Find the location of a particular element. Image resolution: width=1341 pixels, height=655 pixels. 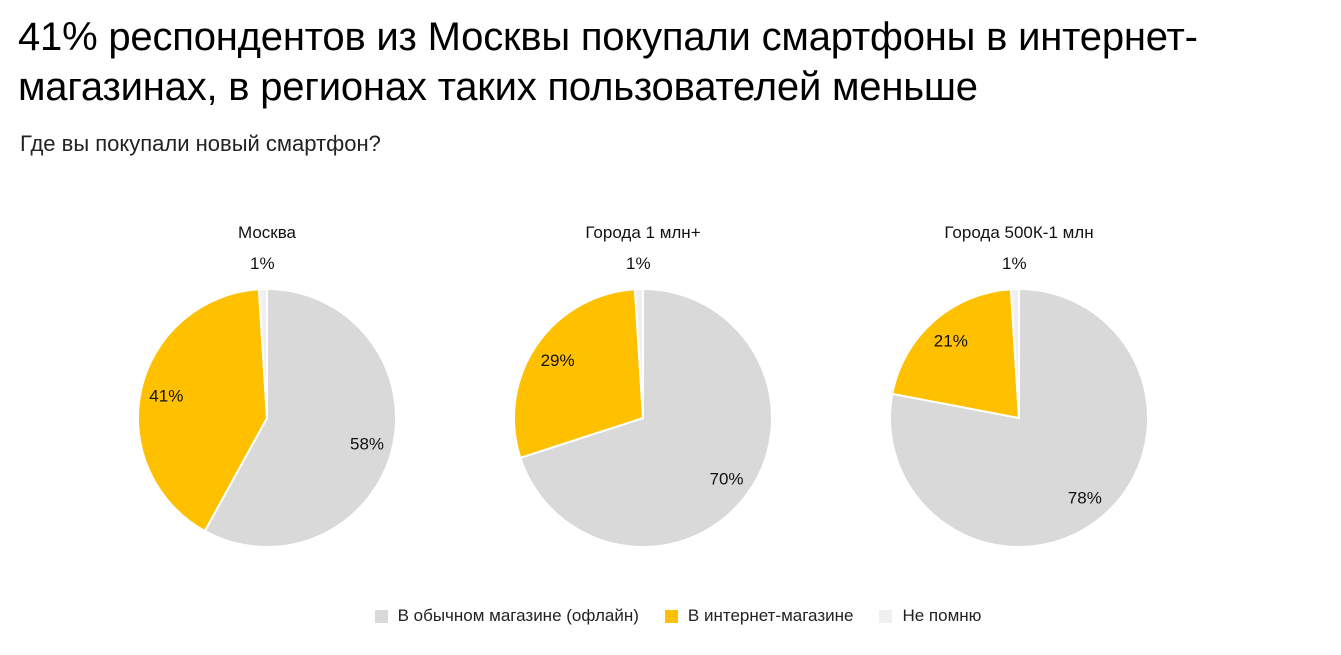

legend-item-offline: В обычном магазине (офлайн) is located at coordinates (506, 616).